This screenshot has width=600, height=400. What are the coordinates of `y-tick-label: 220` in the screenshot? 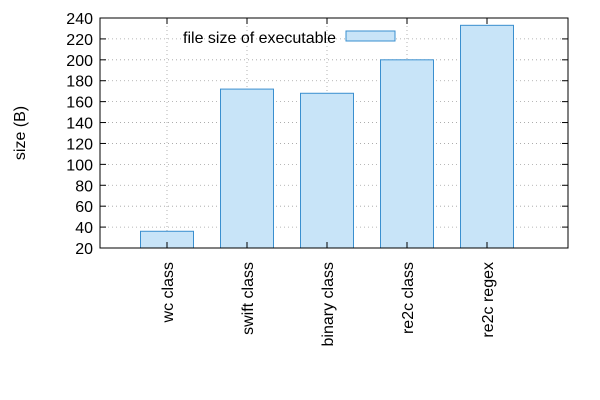 It's located at (79, 40).